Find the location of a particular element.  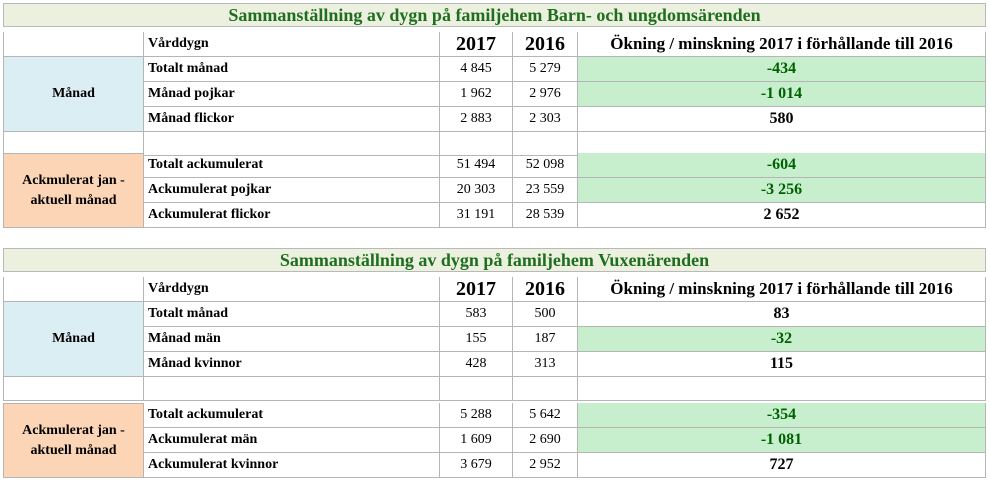

value-2016: 313 is located at coordinates (545, 364).